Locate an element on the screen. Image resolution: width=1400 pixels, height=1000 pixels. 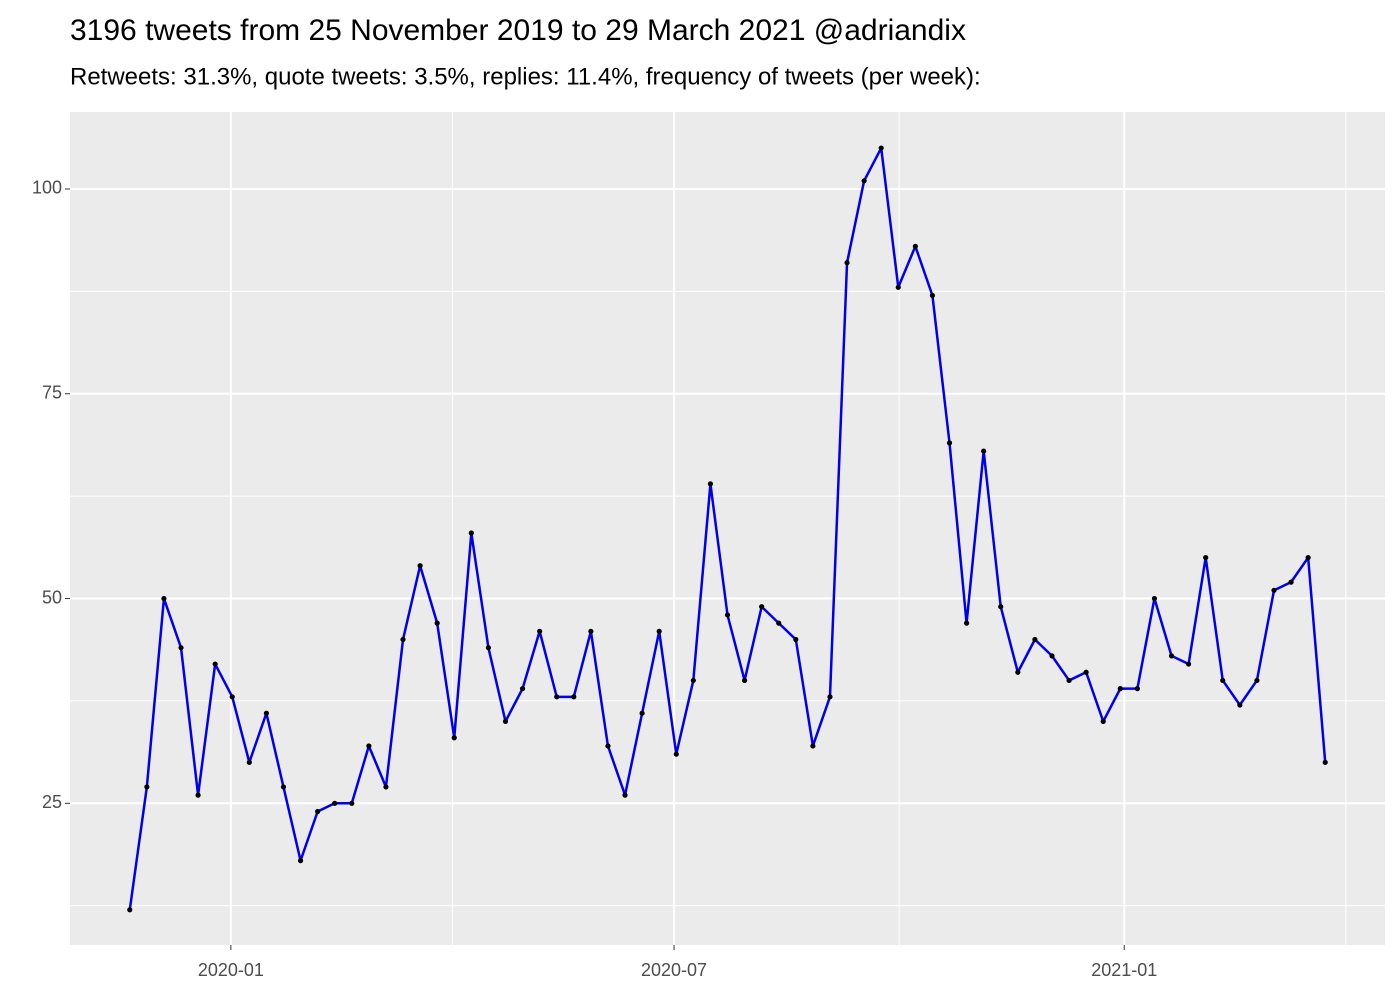
y-tick-label: 100 is located at coordinates (47, 188).